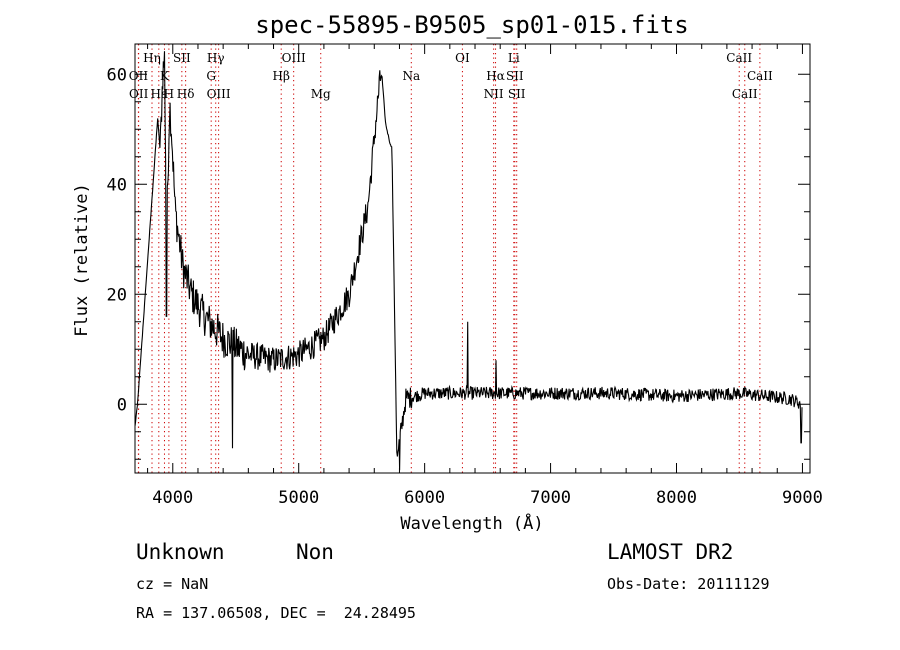  What do you see at coordinates (688, 584) in the screenshot?
I see `observation-date: Obs-Date: 20111129` at bounding box center [688, 584].